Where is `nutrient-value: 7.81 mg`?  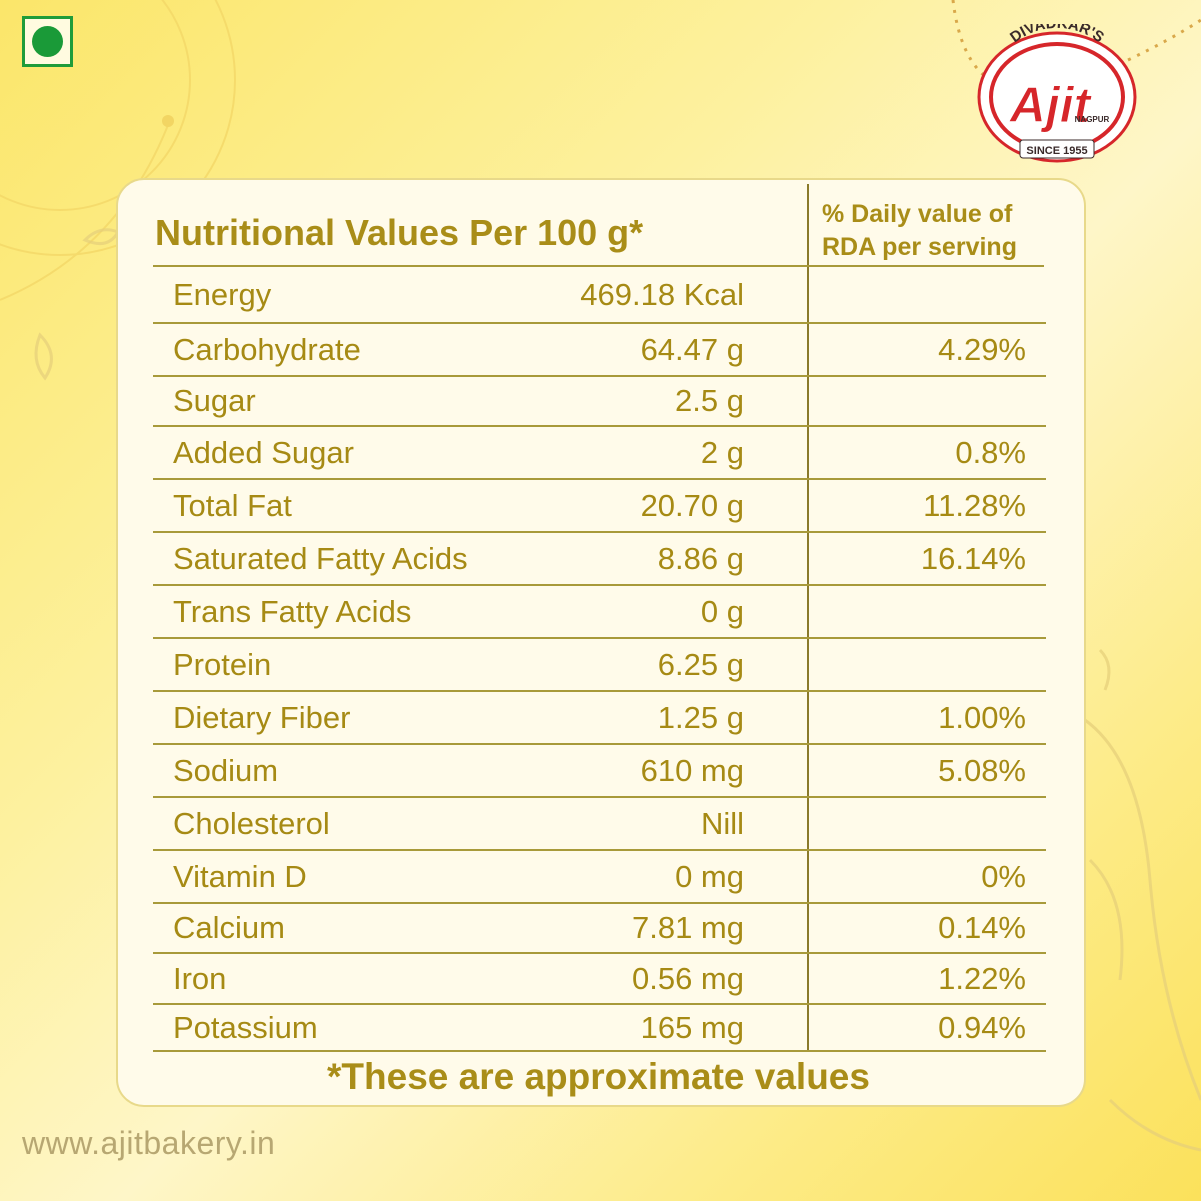
nutrient-value: 7.81 mg is located at coordinates (687, 927).